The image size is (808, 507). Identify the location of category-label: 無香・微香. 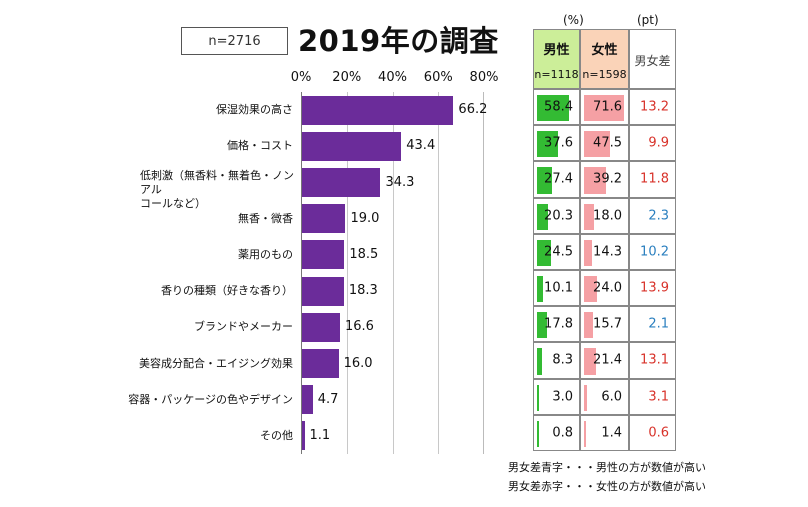
(198, 219).